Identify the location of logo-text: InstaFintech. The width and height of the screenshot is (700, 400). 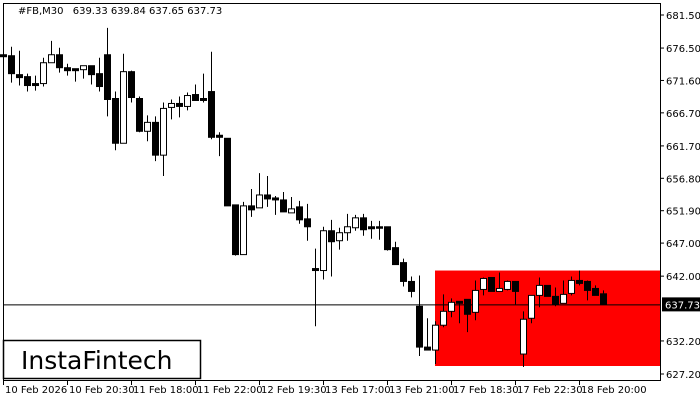
(97, 360).